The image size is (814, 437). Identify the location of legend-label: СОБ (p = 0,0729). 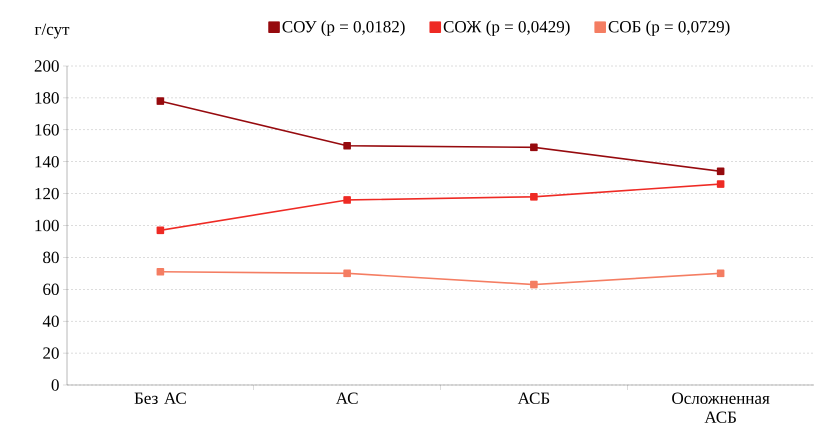
(669, 28).